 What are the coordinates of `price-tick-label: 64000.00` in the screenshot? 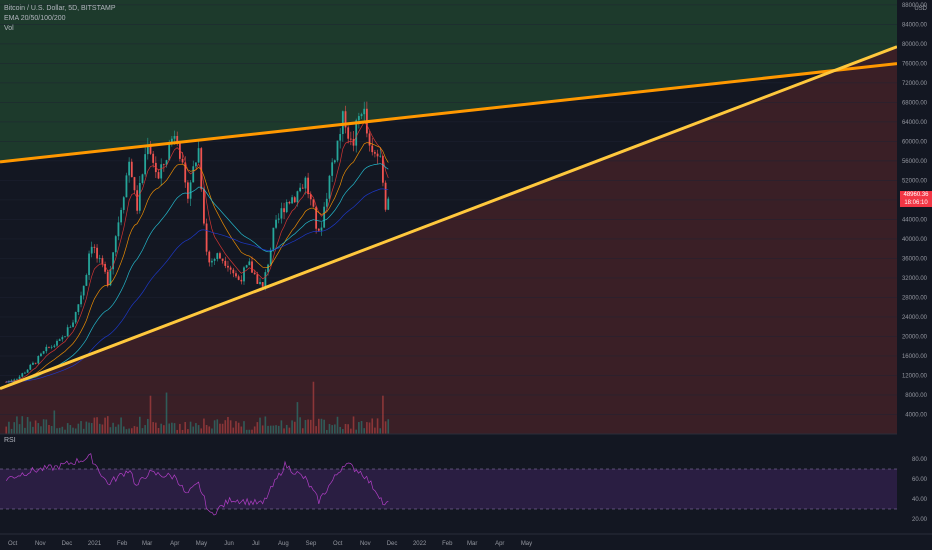 It's located at (915, 123).